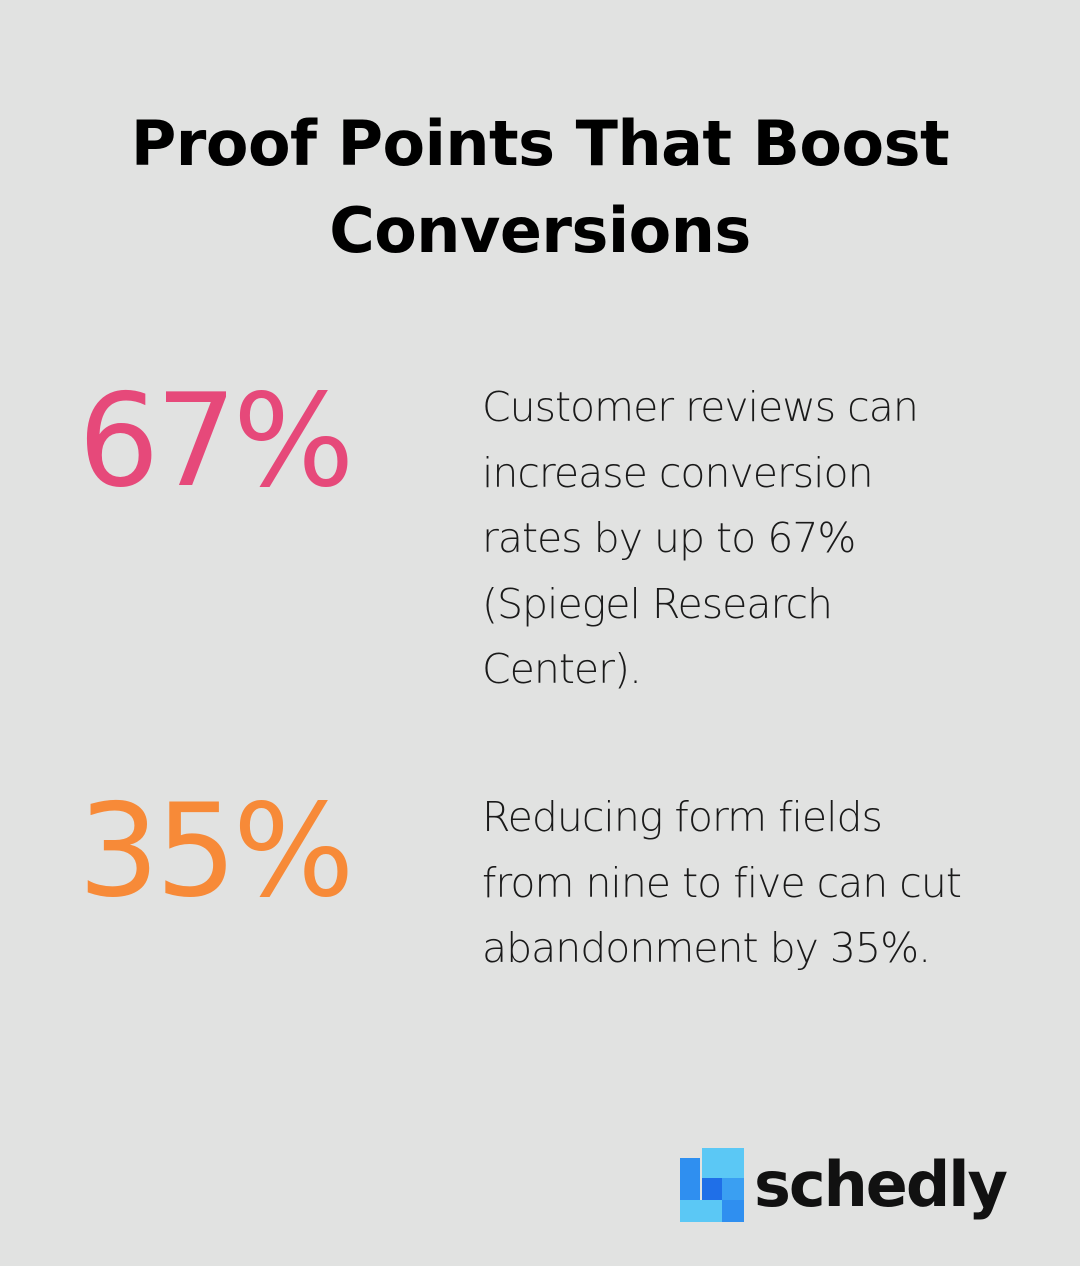 The height and width of the screenshot is (1266, 1080). What do you see at coordinates (712, 1185) in the screenshot?
I see `schedly-logo-icon` at bounding box center [712, 1185].